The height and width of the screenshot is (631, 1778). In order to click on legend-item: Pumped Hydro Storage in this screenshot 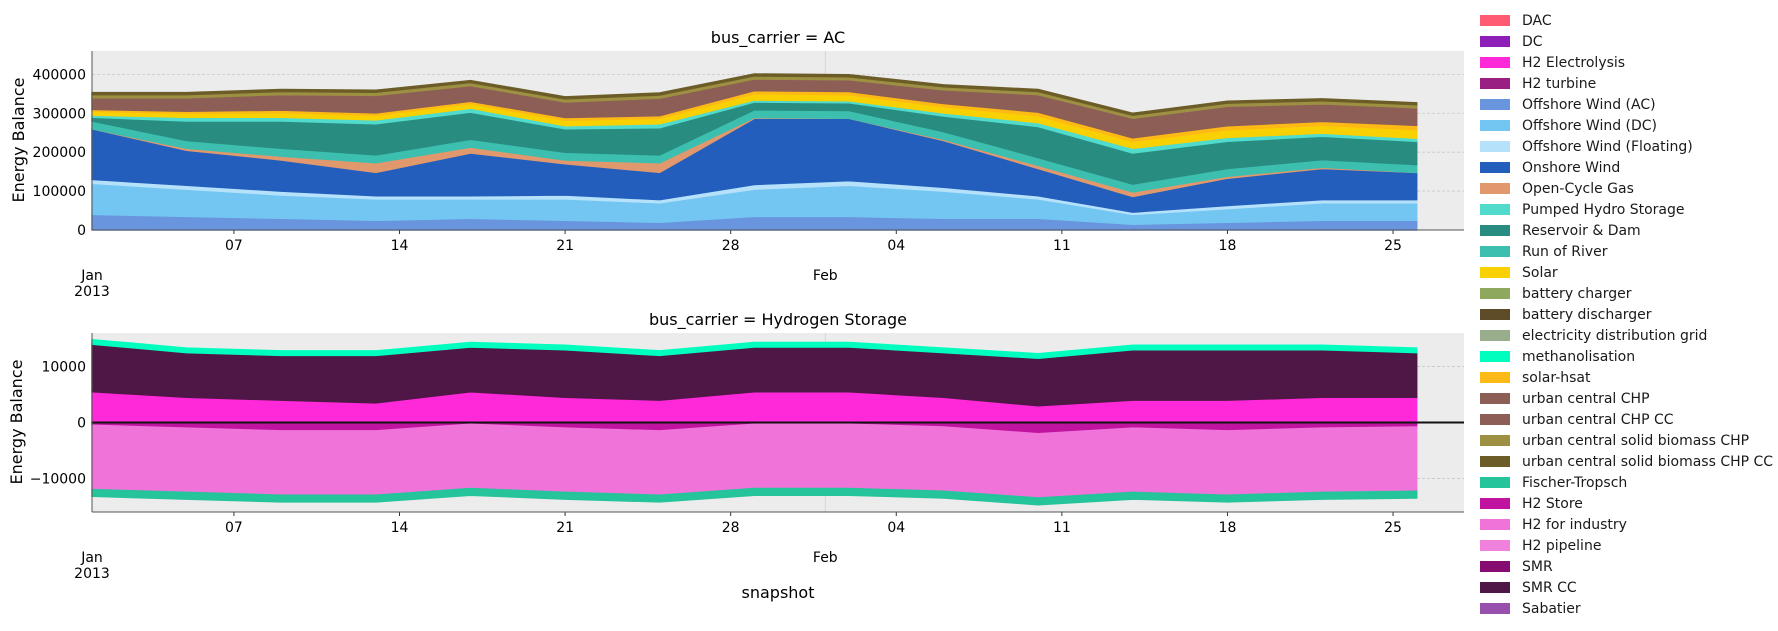, I will do `click(1625, 209)`.